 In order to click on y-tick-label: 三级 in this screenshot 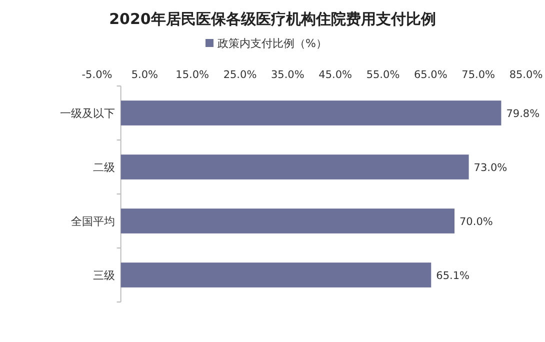, I will do `click(103, 275)`.